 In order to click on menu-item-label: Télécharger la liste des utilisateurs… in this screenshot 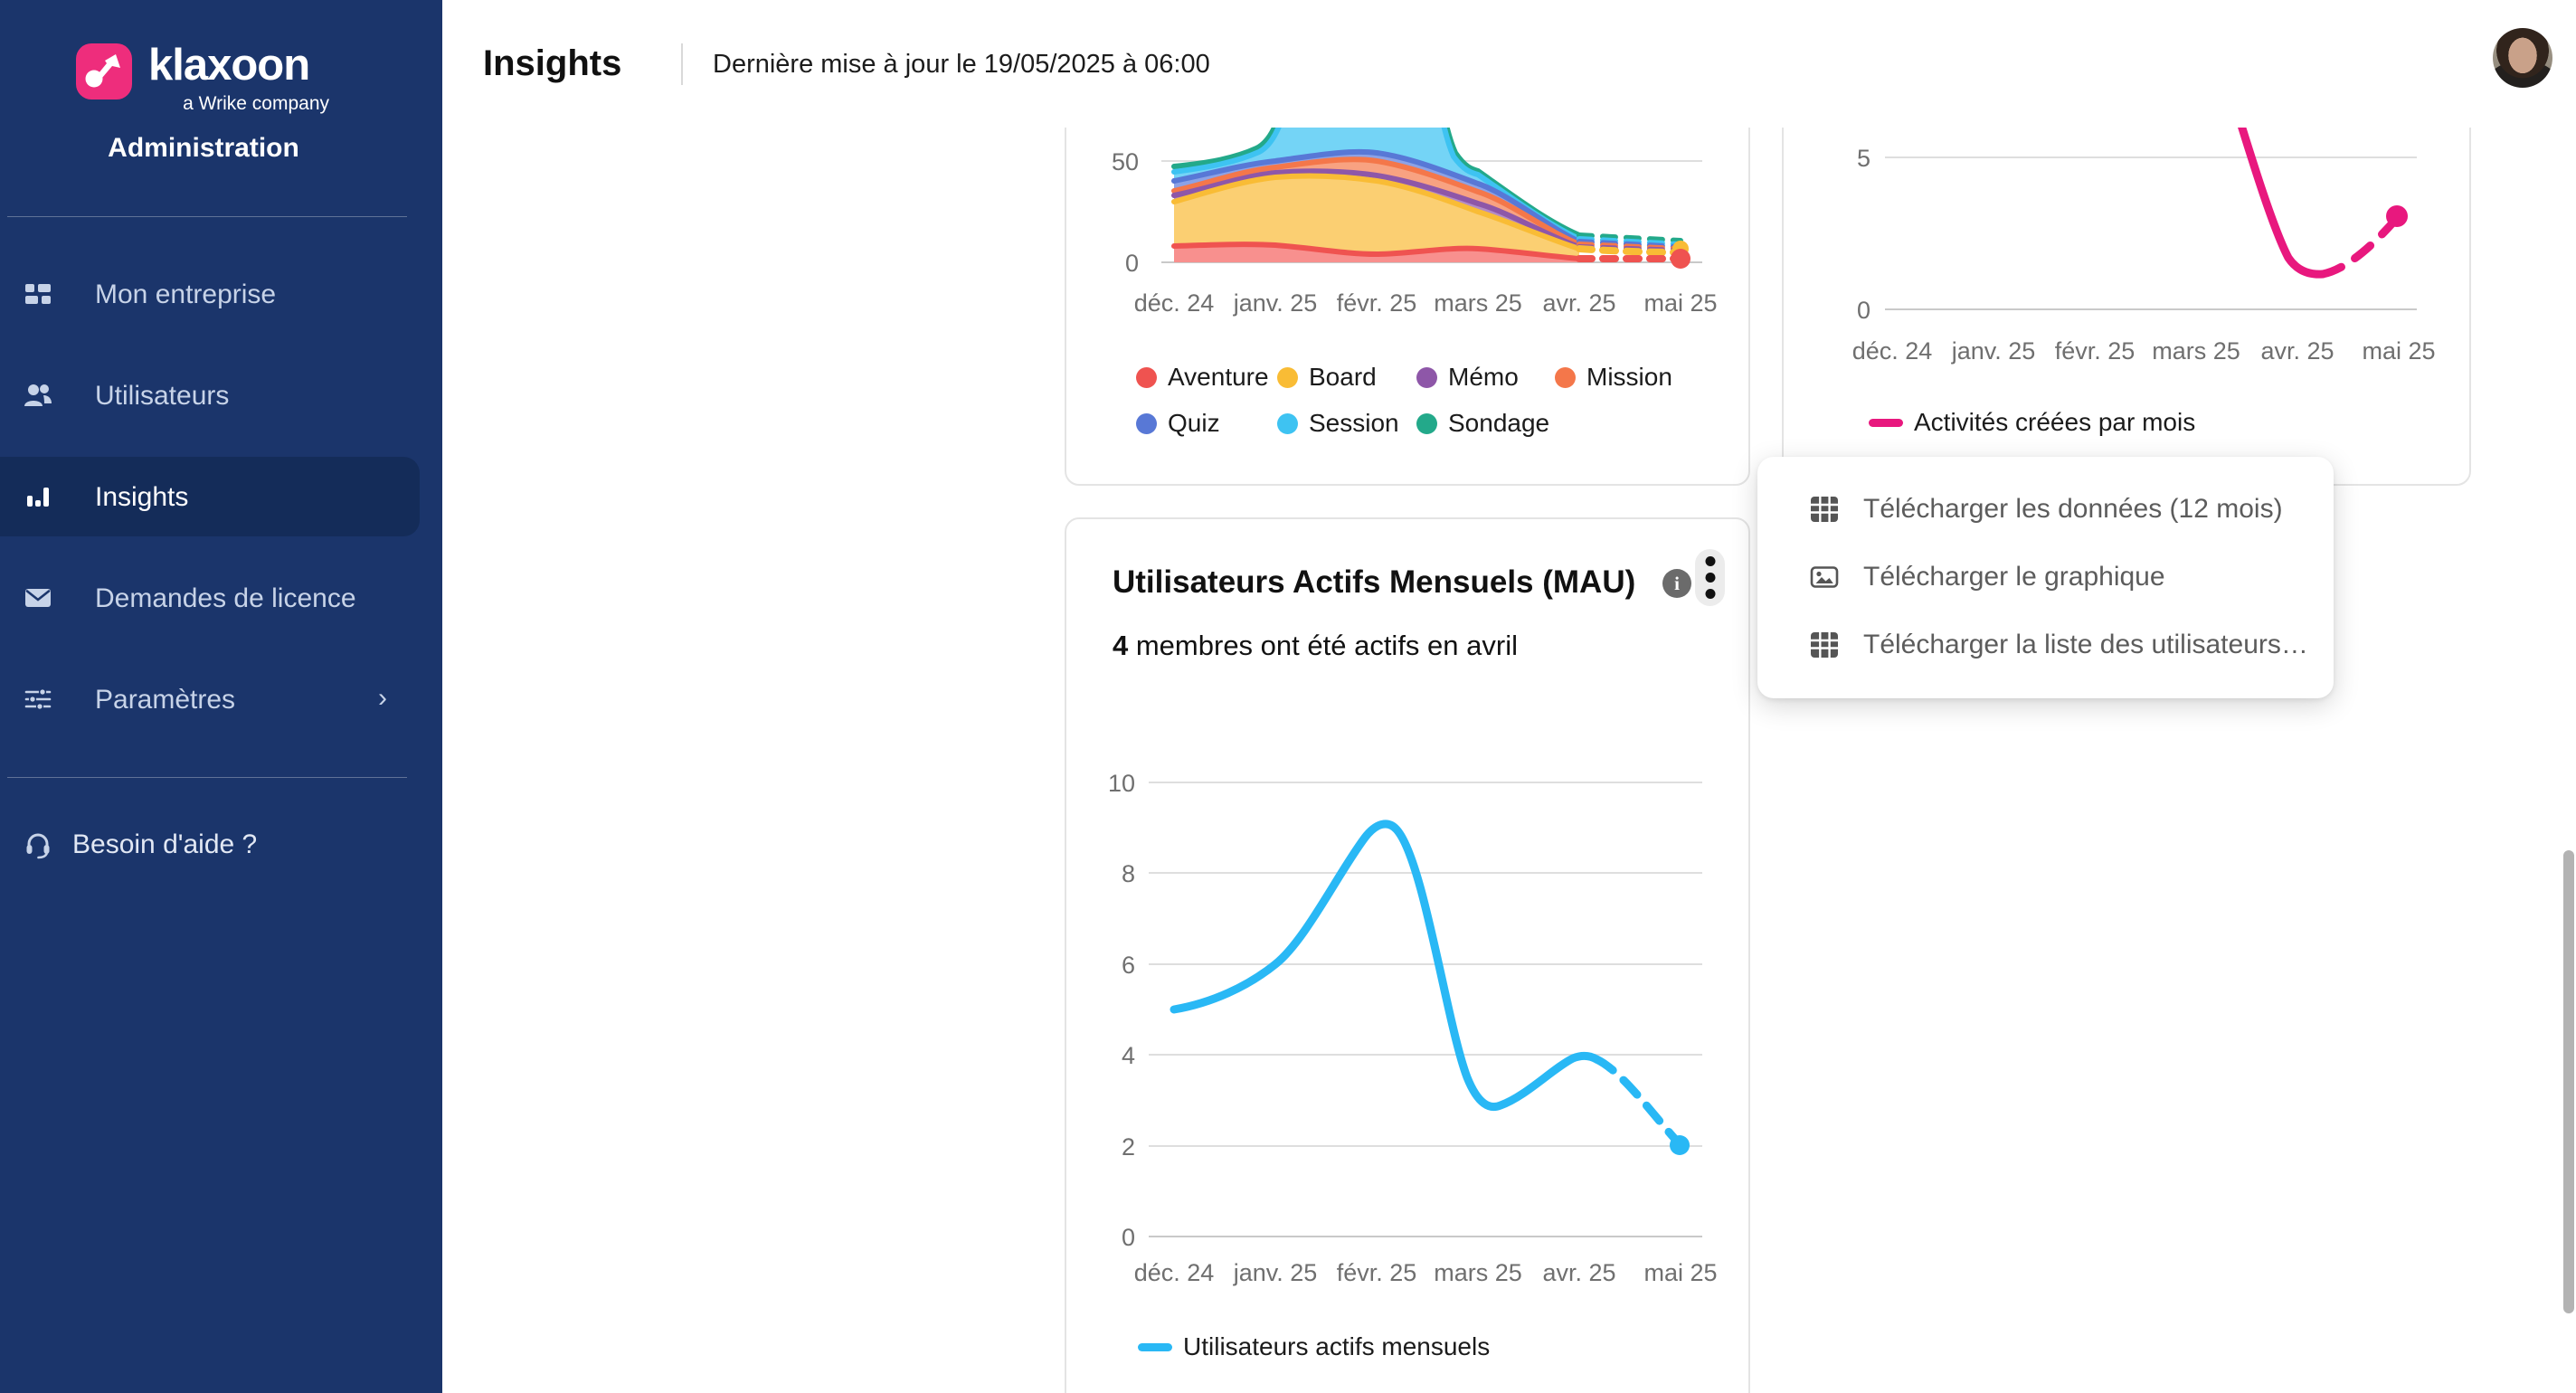, I will do `click(2086, 644)`.